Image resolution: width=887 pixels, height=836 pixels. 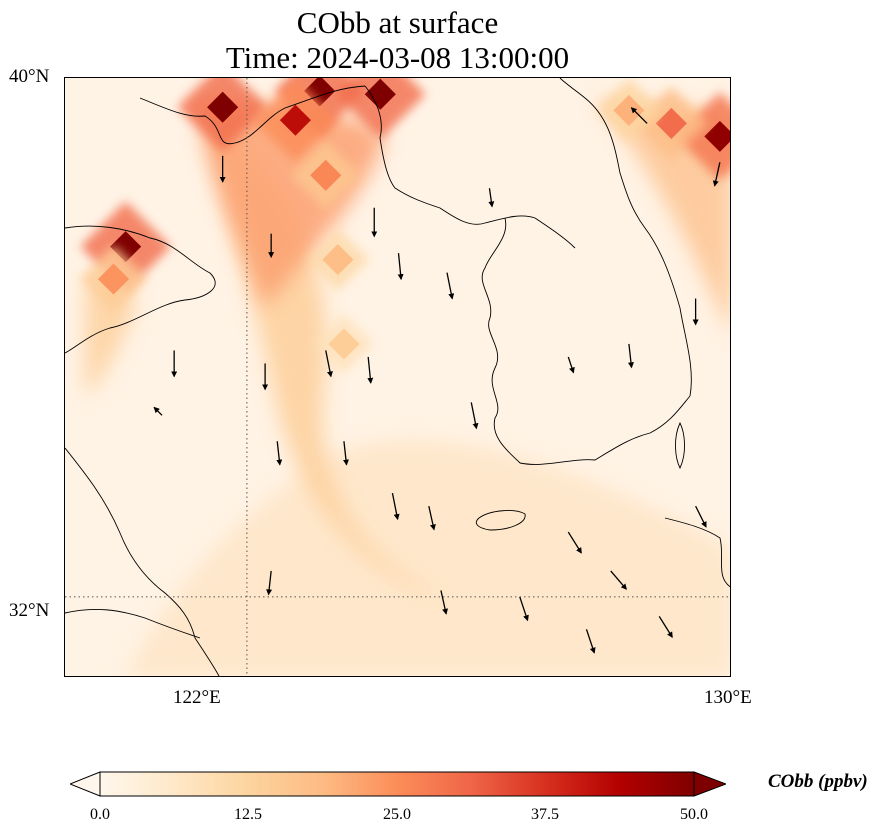 I want to click on kyushu-coast, so click(x=697, y=552).